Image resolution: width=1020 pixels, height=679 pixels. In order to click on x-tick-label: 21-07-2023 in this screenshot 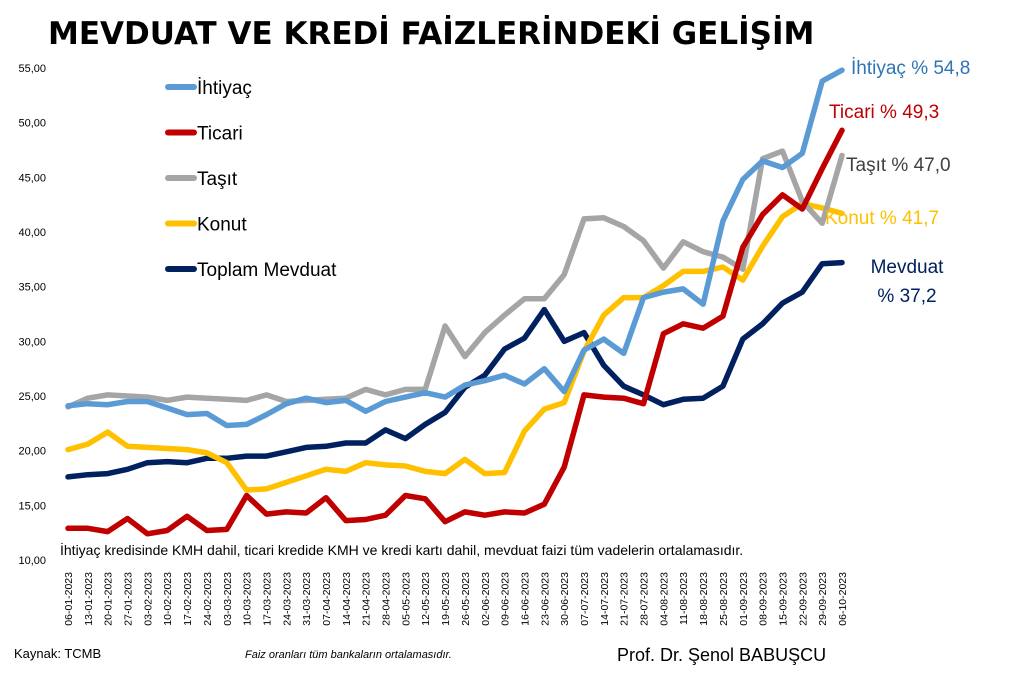, I will do `click(625, 599)`.